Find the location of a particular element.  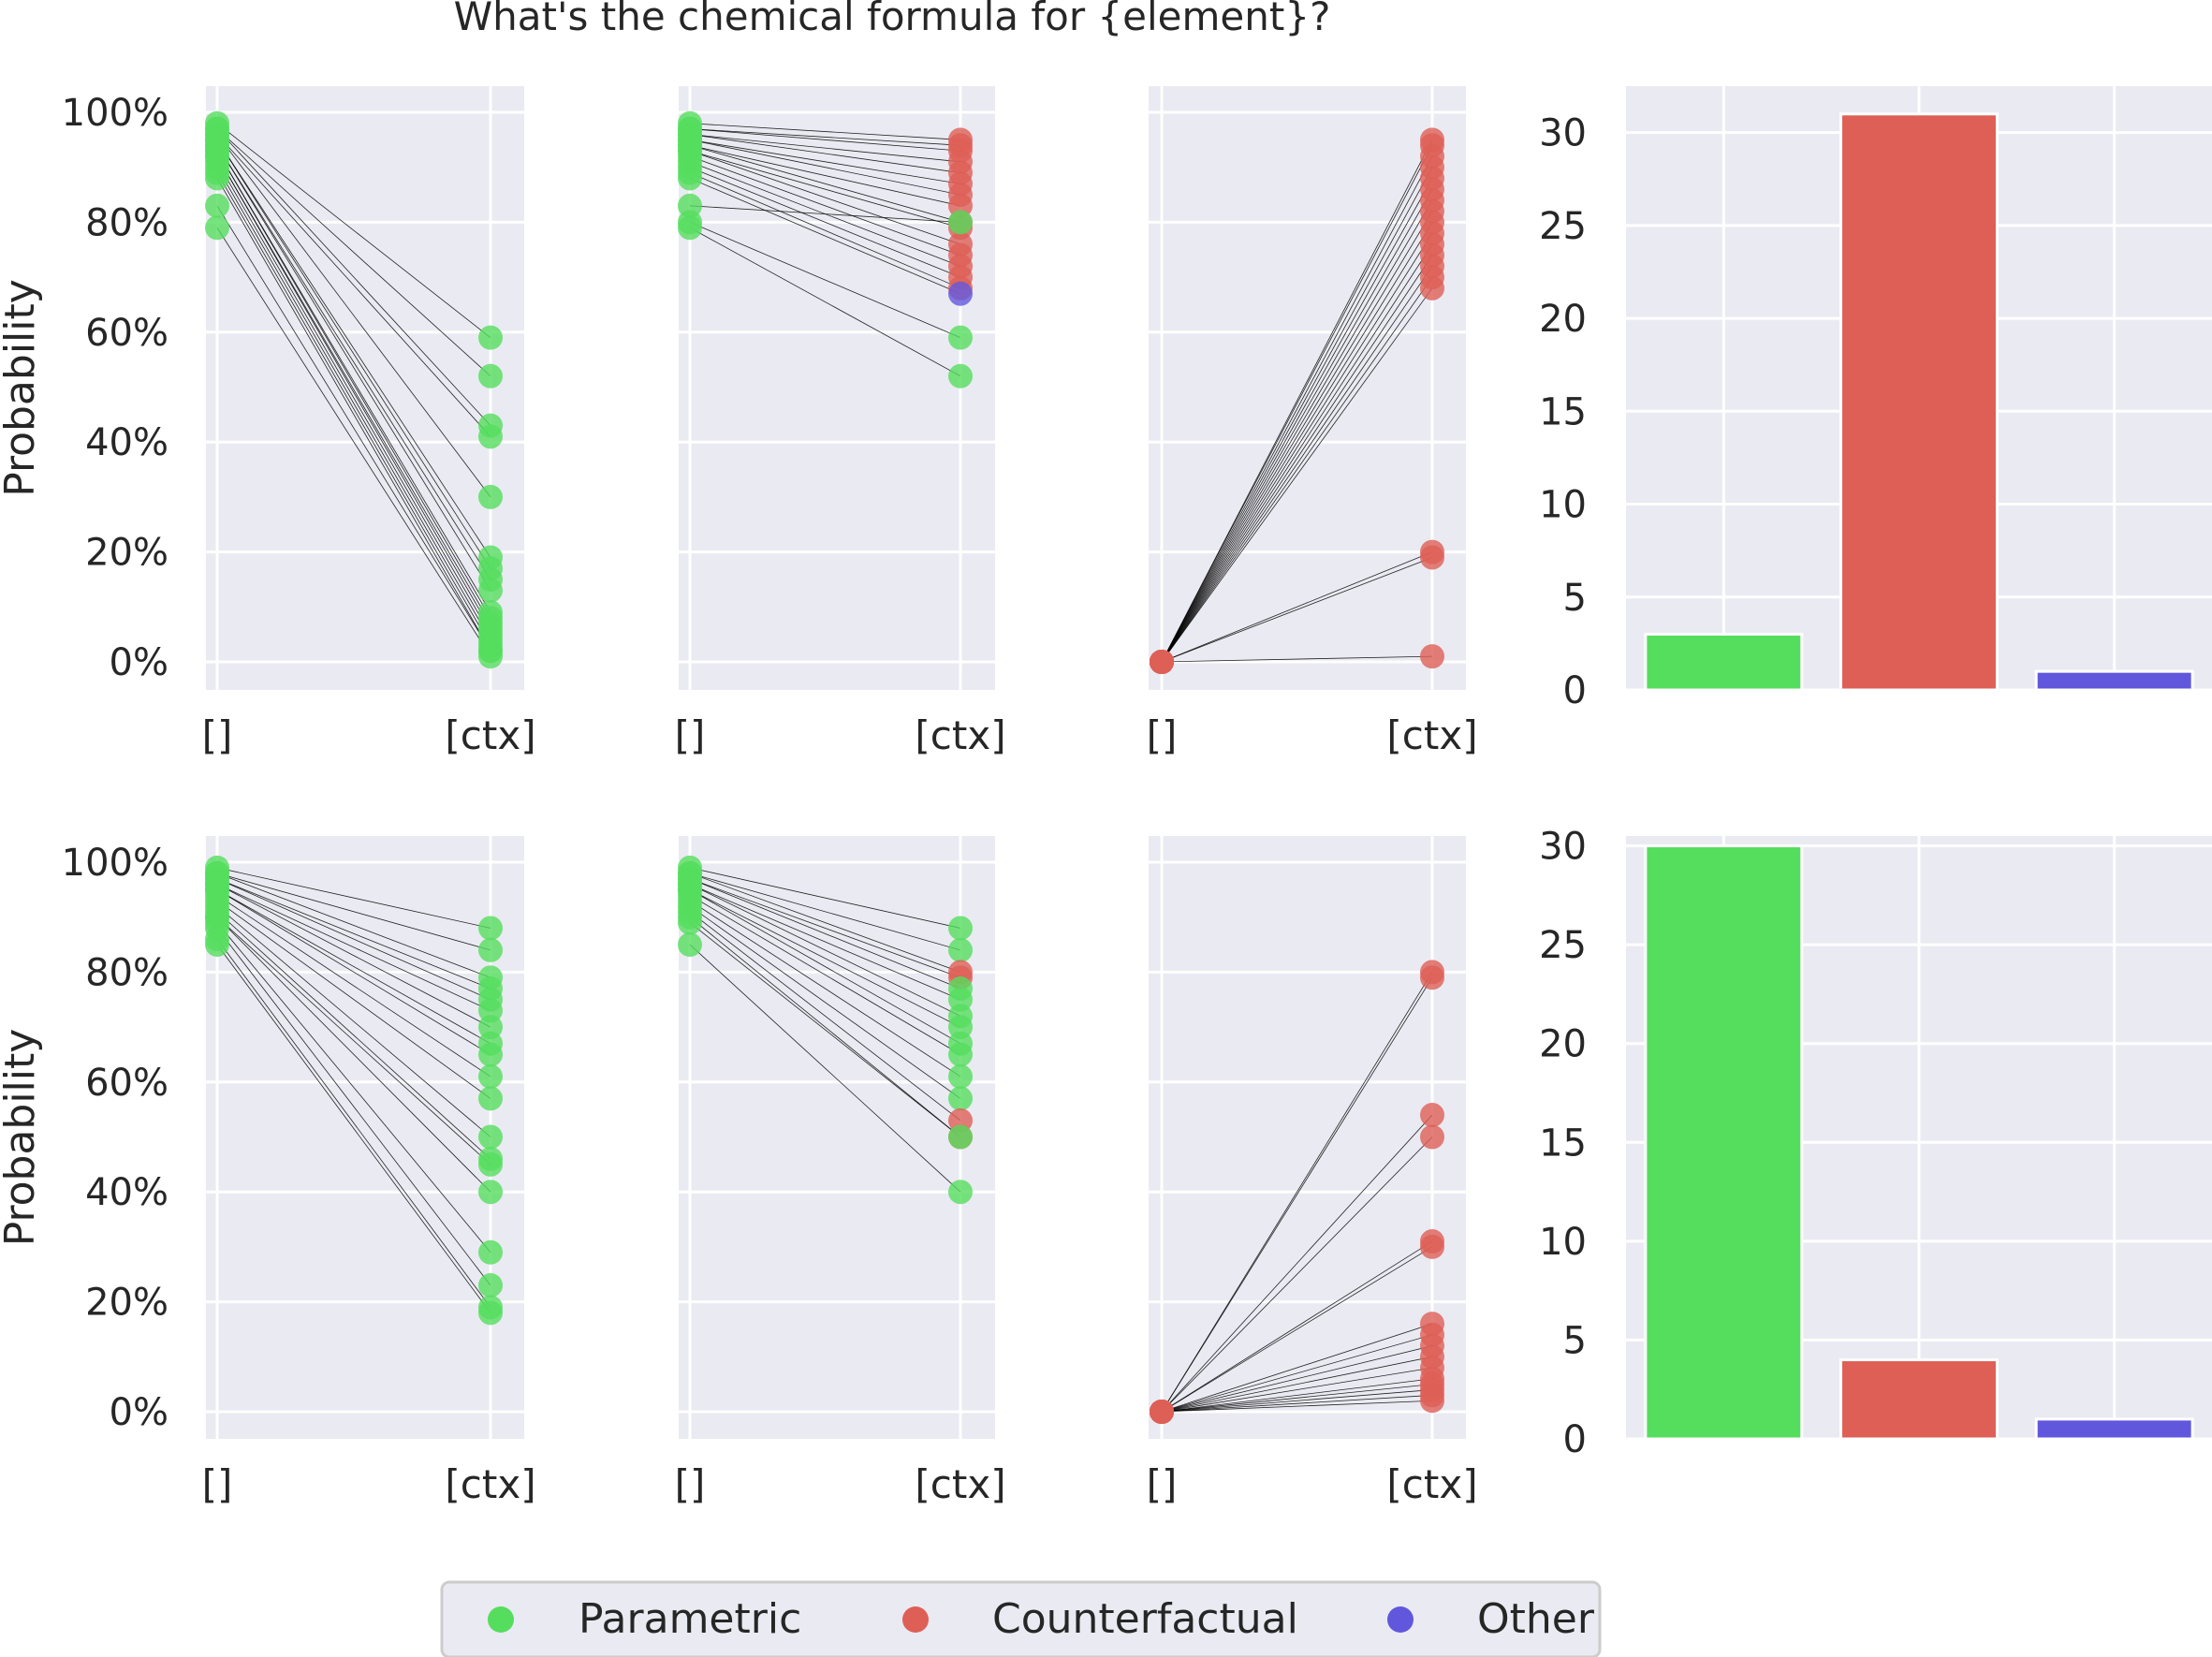

legend: Parametric Counterfactual Other is located at coordinates (1021, 1619).